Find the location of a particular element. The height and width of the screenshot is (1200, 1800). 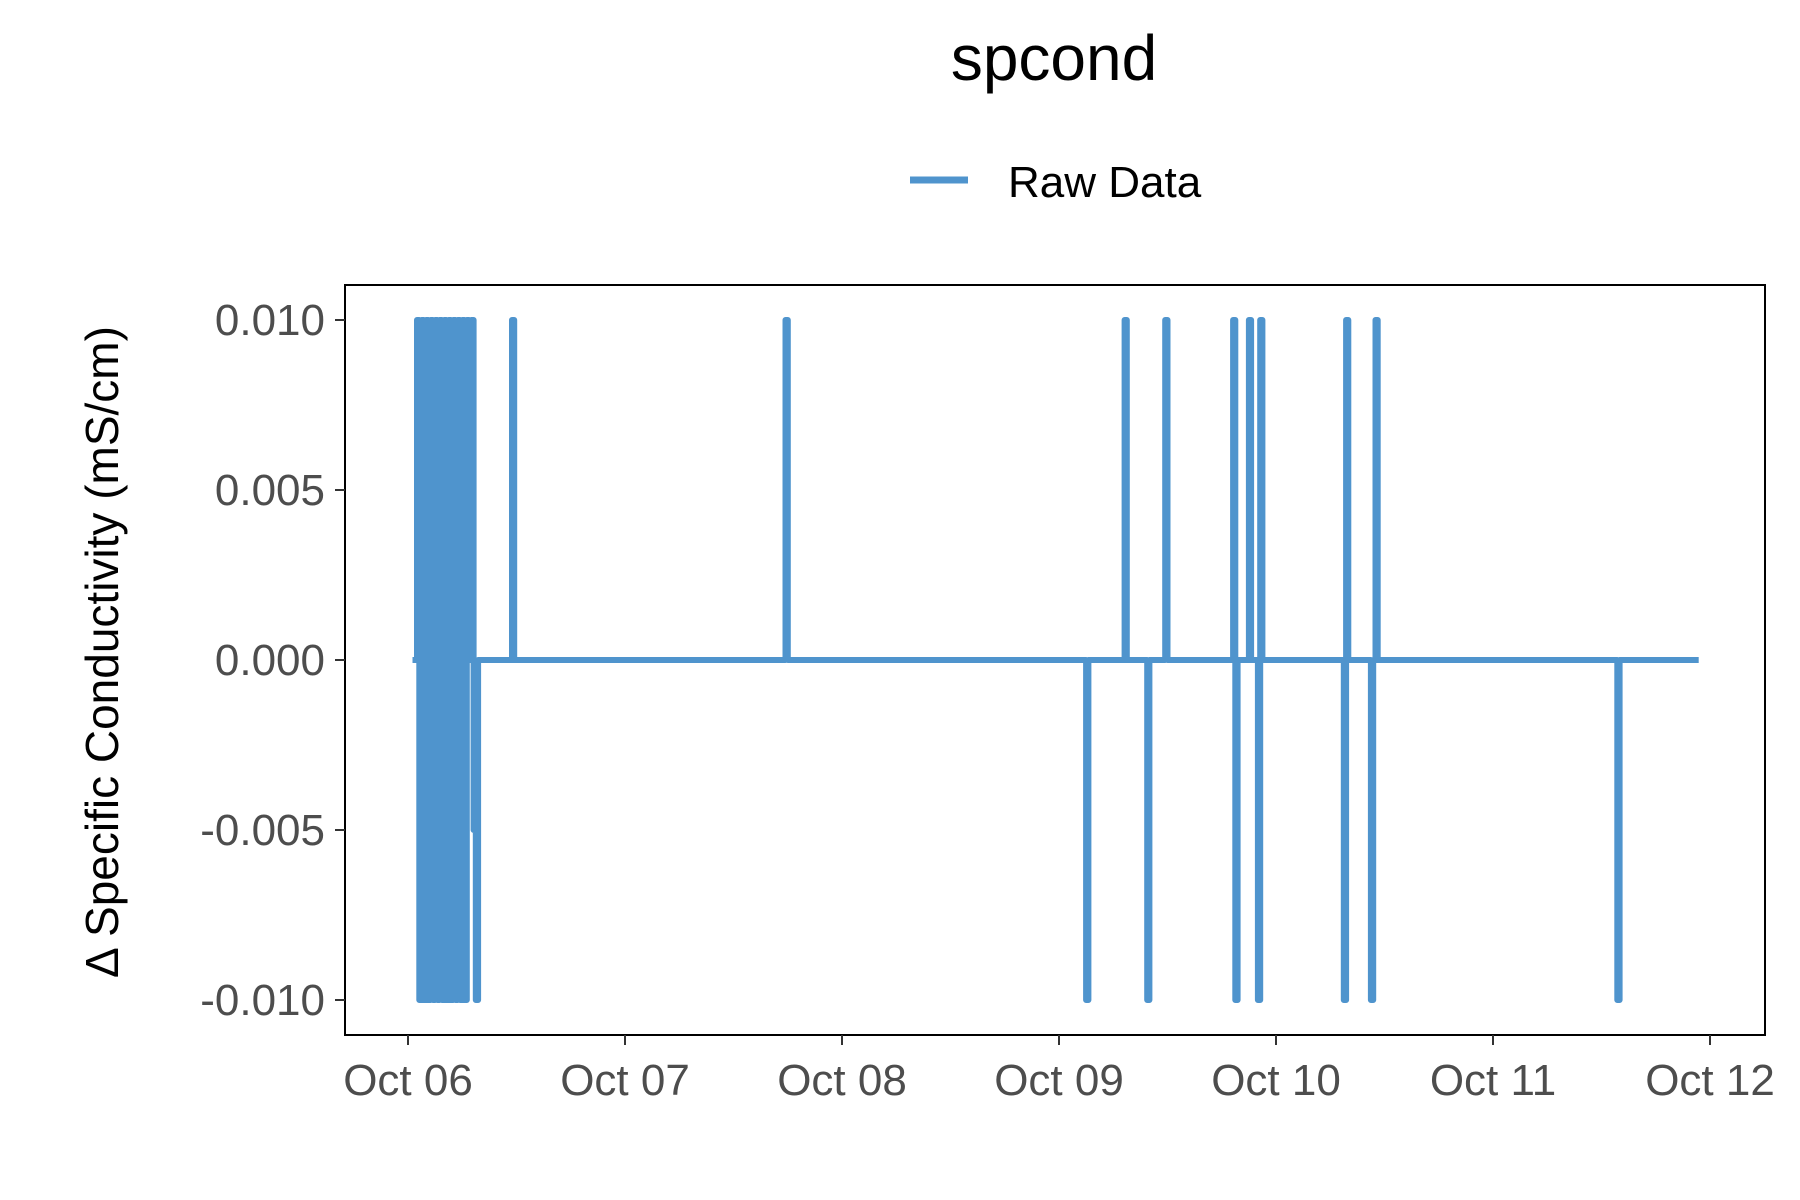

legend: Raw Data is located at coordinates (1056, 182).